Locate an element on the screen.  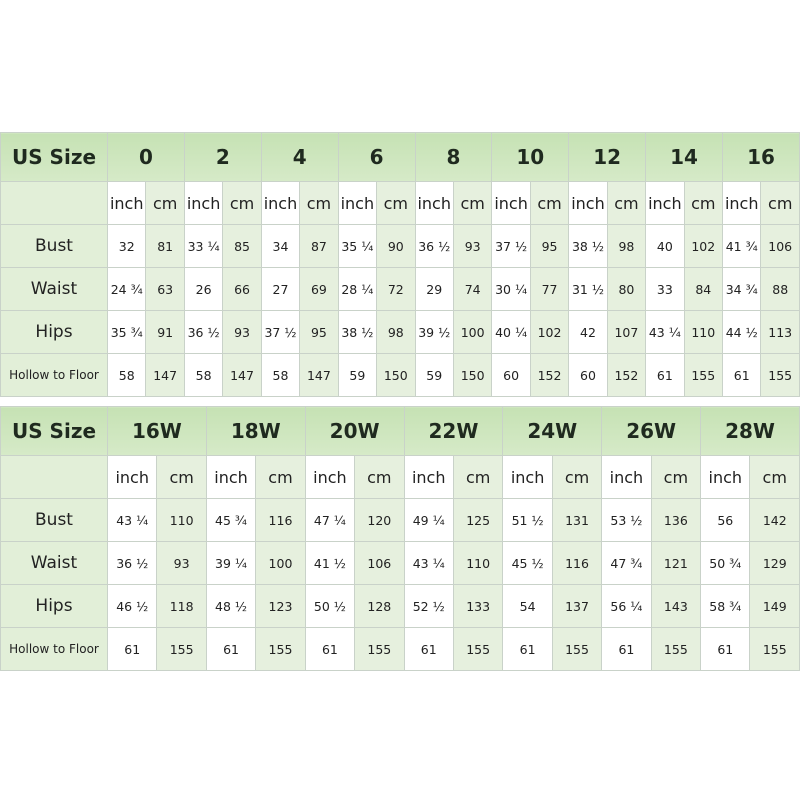
value-inch: 58 ¾ is located at coordinates (725, 606).